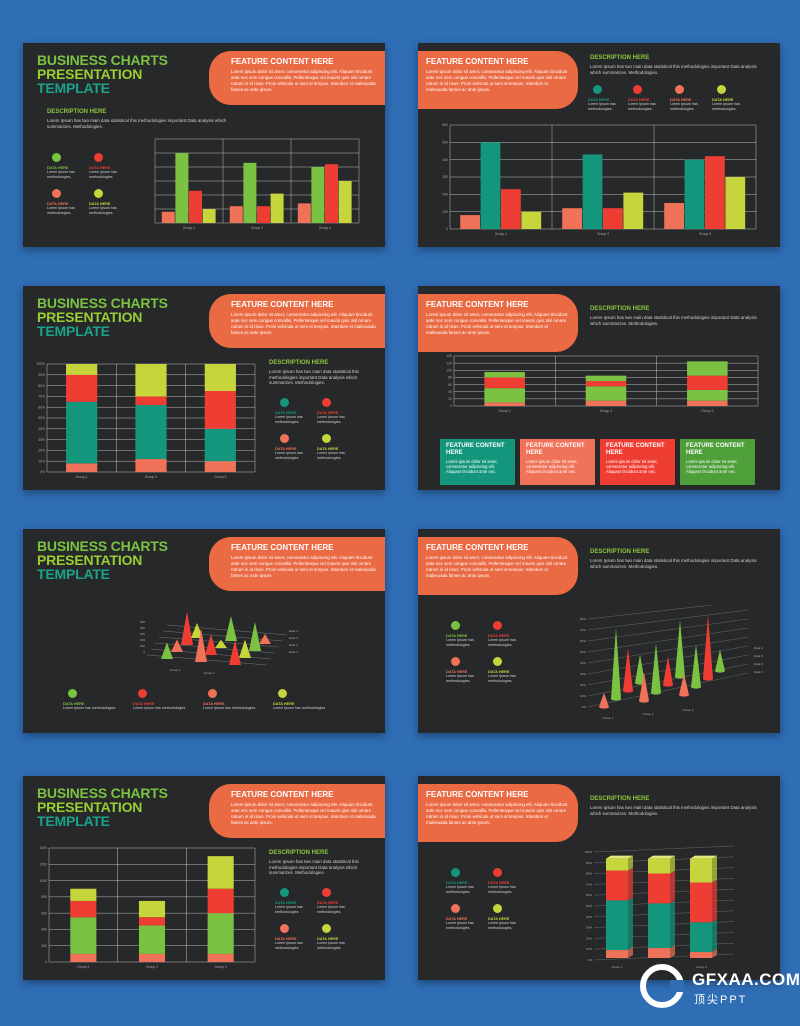 The height and width of the screenshot is (1026, 800). I want to click on title-line-3: TEMPLATE, so click(73, 88).